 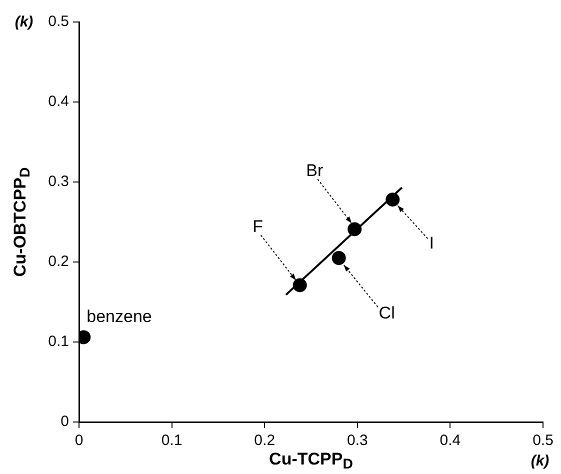 I want to click on x-tick-label: 0.3, so click(x=357, y=441).